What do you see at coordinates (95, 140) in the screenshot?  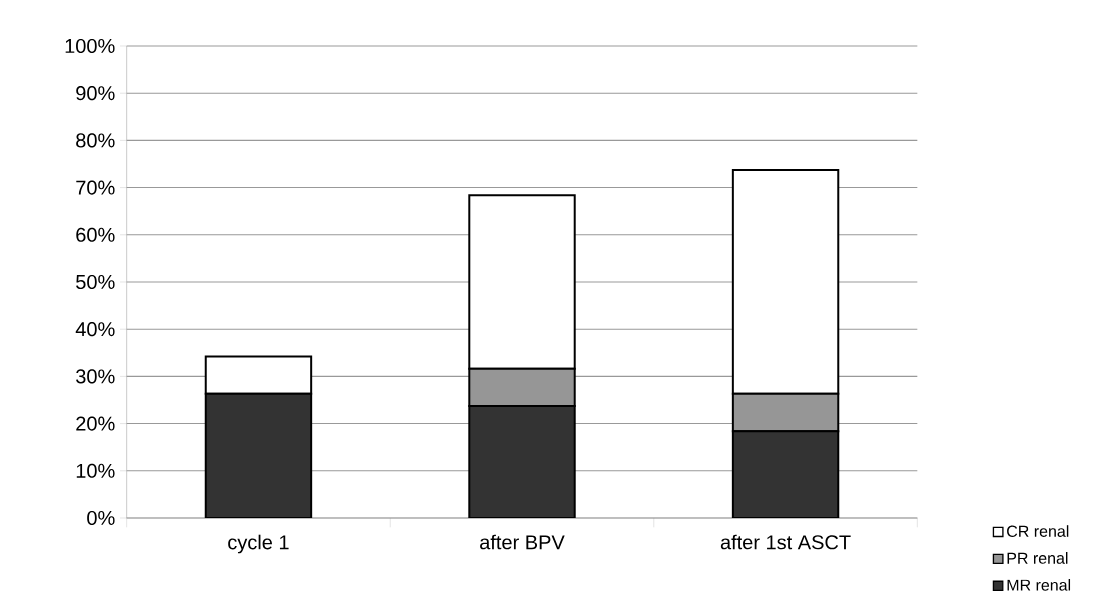 I see `y-tick-label: 80%` at bounding box center [95, 140].